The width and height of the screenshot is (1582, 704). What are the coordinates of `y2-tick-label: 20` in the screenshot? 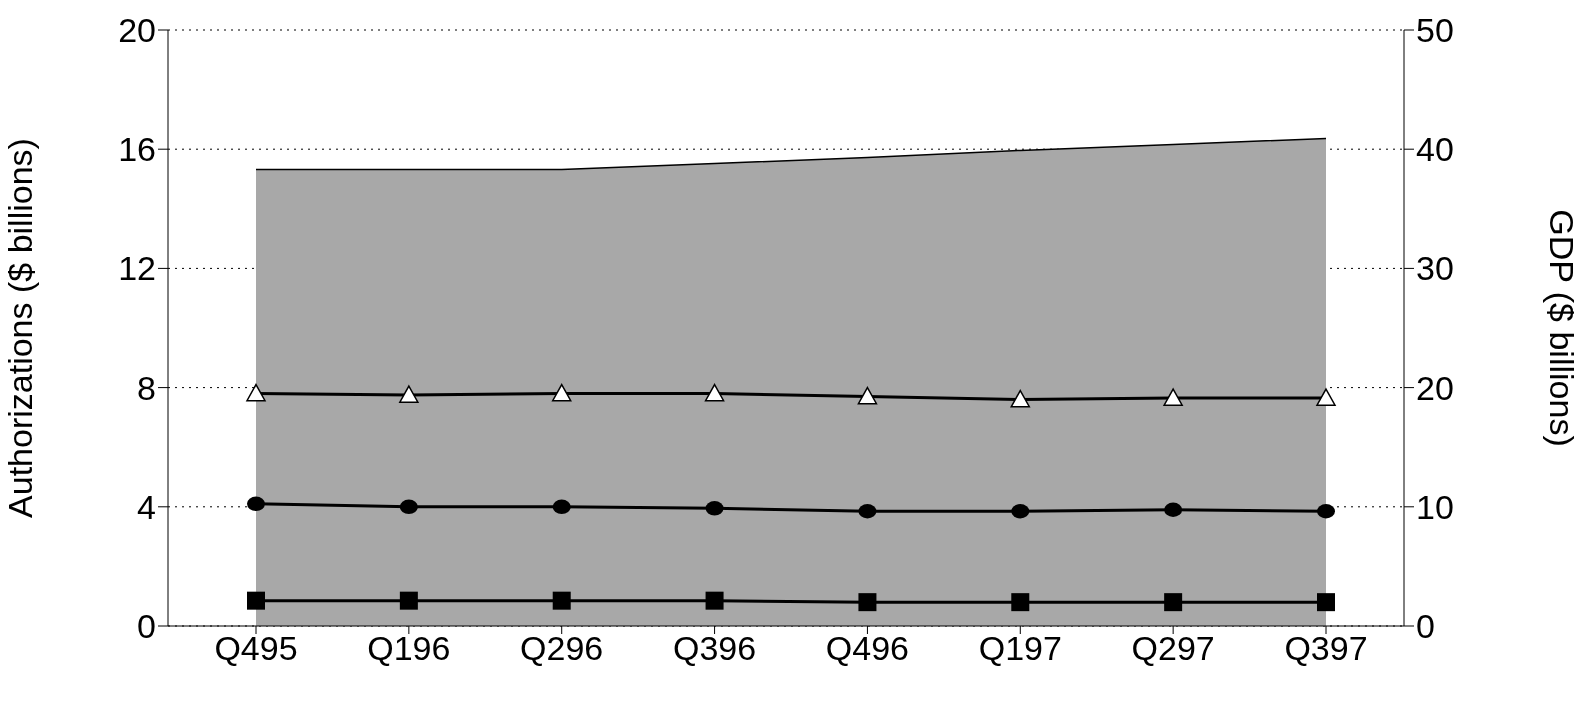 It's located at (1435, 387).